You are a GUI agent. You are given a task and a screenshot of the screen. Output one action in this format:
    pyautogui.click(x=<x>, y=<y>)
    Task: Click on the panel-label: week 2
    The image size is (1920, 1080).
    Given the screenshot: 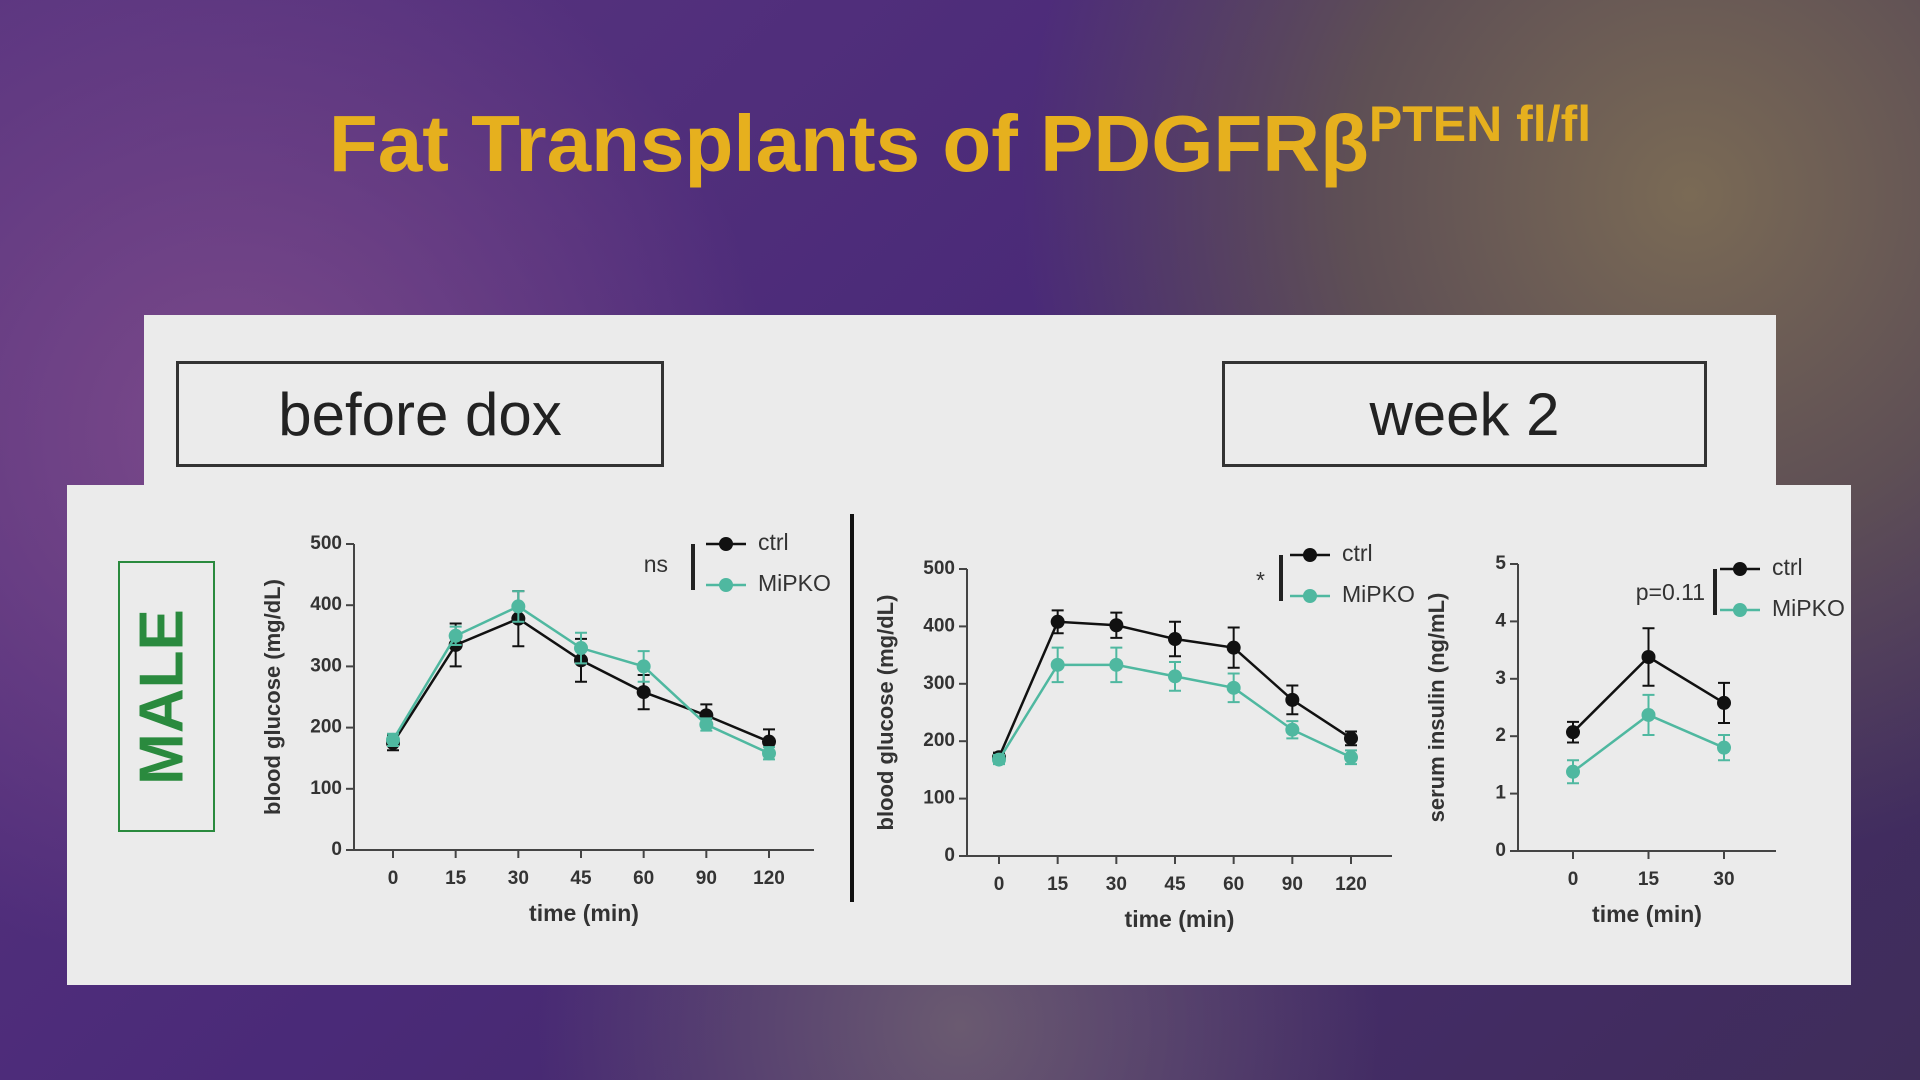 What is the action you would take?
    pyautogui.click(x=1464, y=414)
    